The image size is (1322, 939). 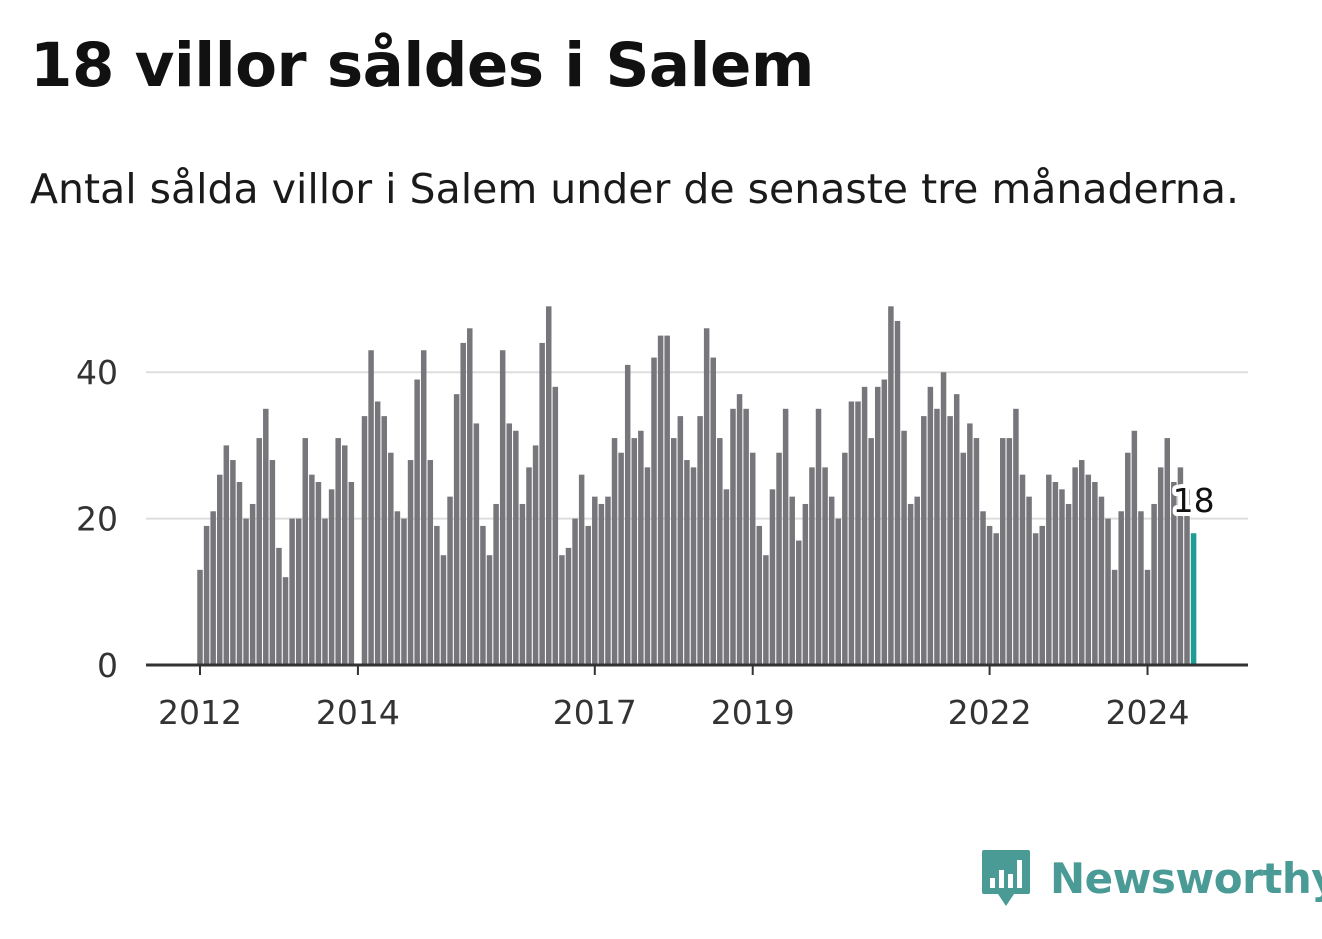 I want to click on value-label-halo: 18, so click(x=1194, y=500).